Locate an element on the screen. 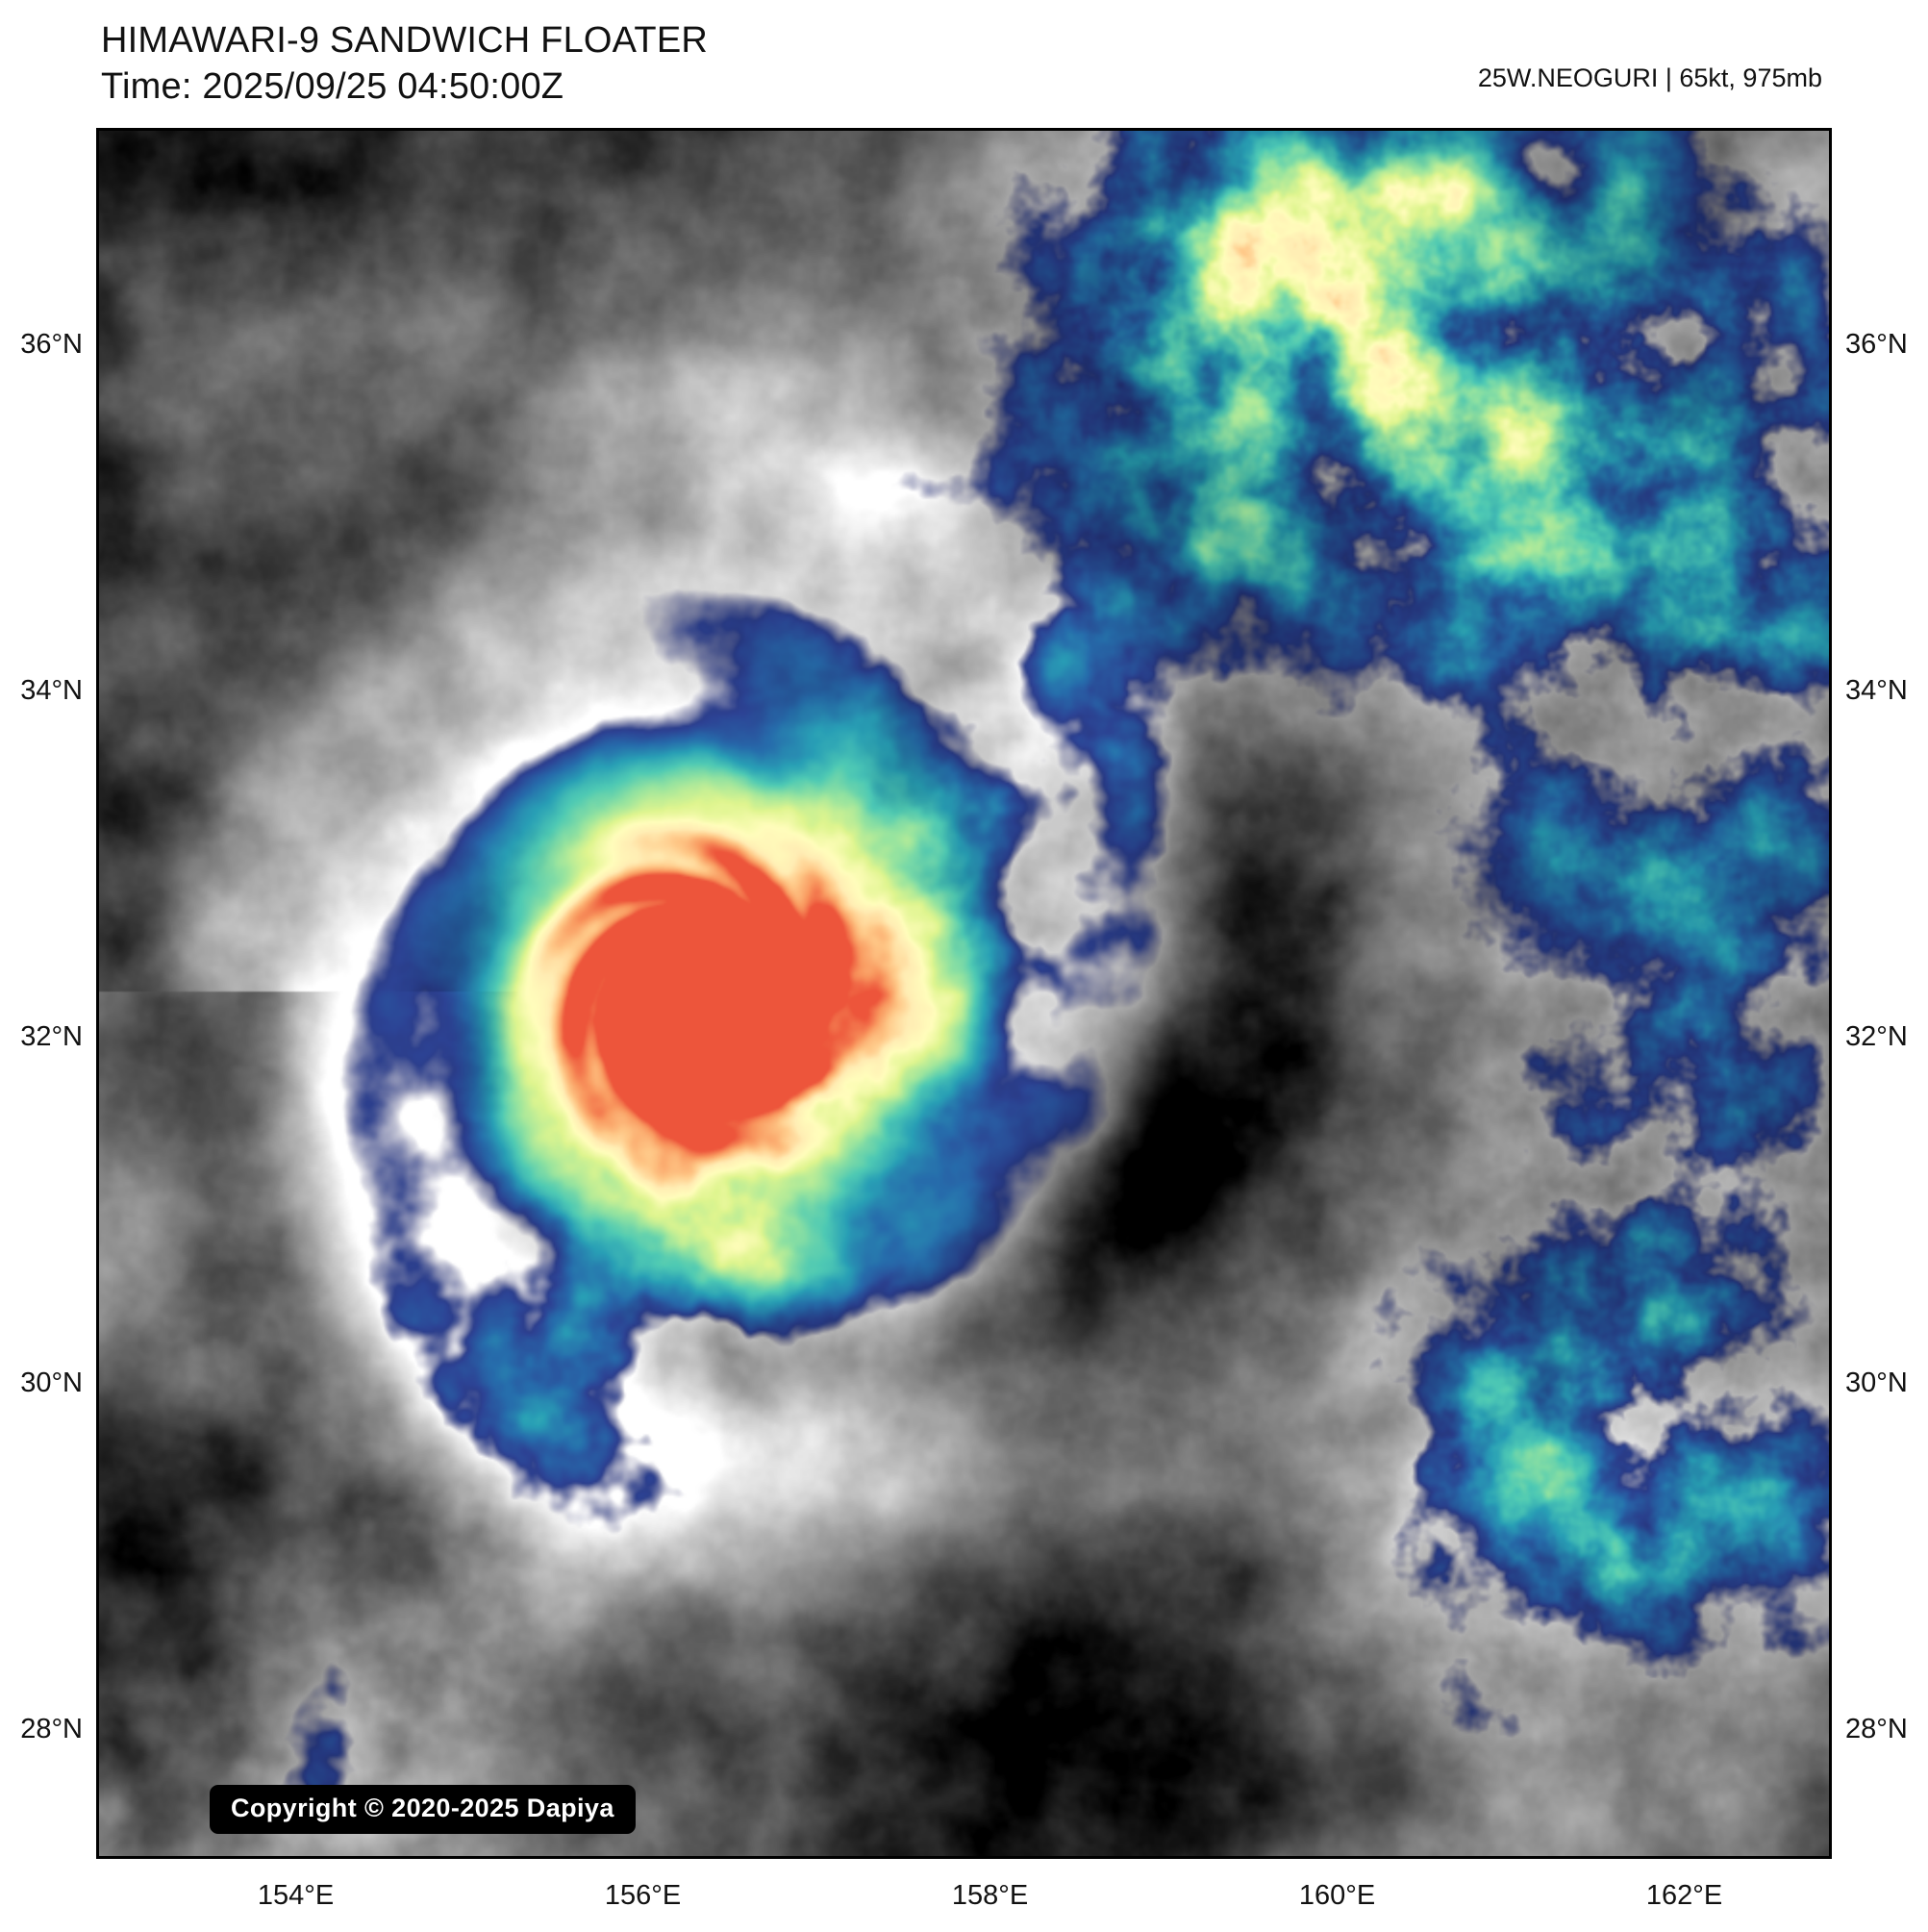 This screenshot has height=1932, width=1928. lat-tick-label-right-28: 28°N is located at coordinates (1876, 1728).